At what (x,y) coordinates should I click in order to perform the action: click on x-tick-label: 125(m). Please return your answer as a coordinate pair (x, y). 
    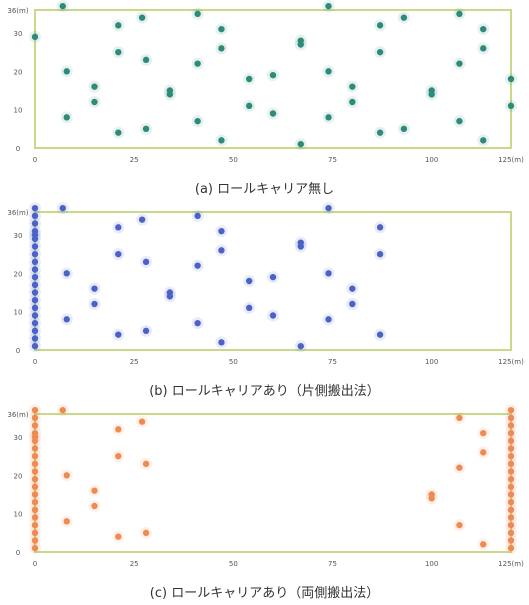
    Looking at the image, I should click on (511, 160).